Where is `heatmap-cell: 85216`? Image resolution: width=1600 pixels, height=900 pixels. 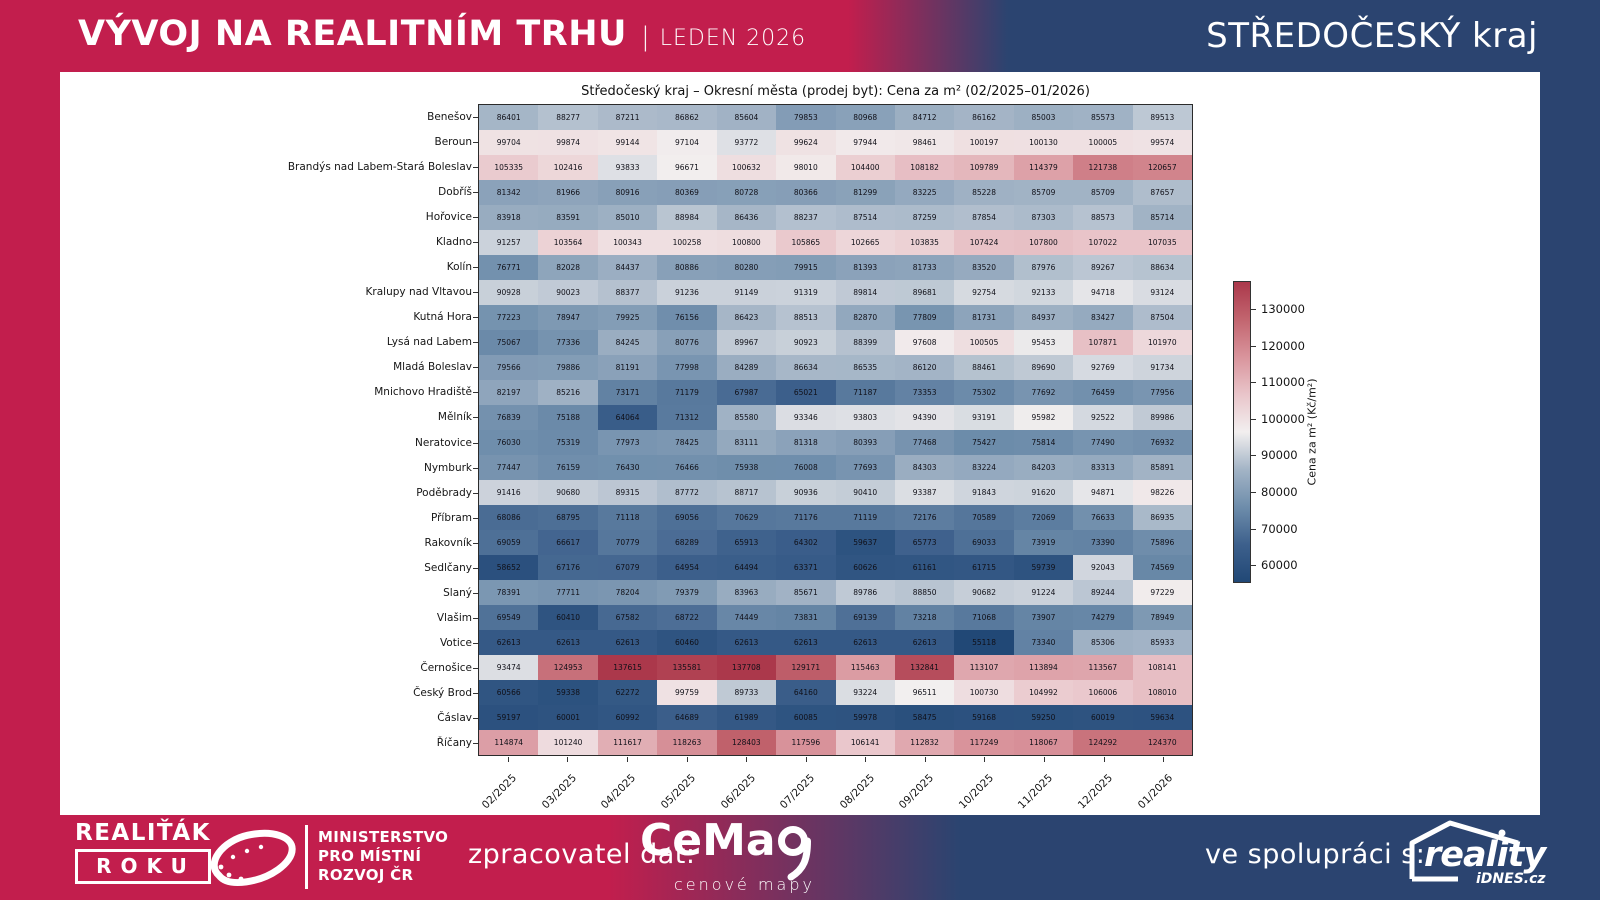 heatmap-cell: 85216 is located at coordinates (568, 392).